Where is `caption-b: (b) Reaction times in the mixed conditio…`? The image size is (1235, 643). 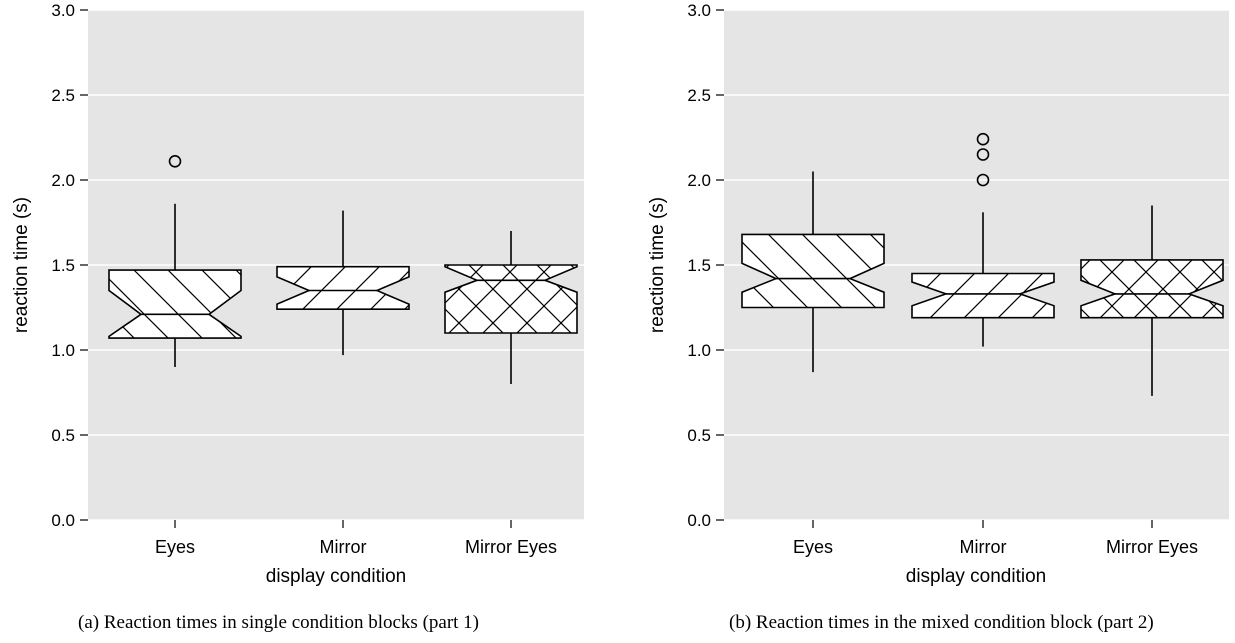 caption-b: (b) Reaction times in the mixed conditio… is located at coordinates (941, 622).